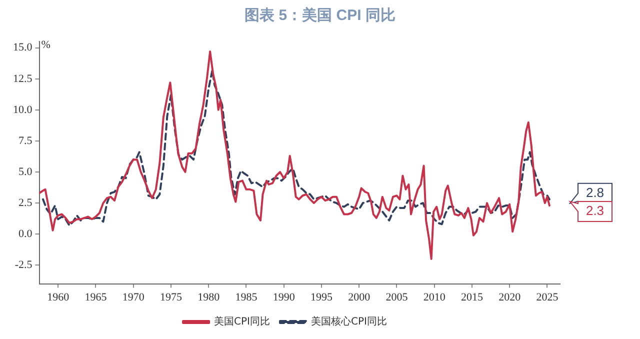 The height and width of the screenshot is (339, 640). I want to click on x-tick-label: 2025, so click(547, 297).